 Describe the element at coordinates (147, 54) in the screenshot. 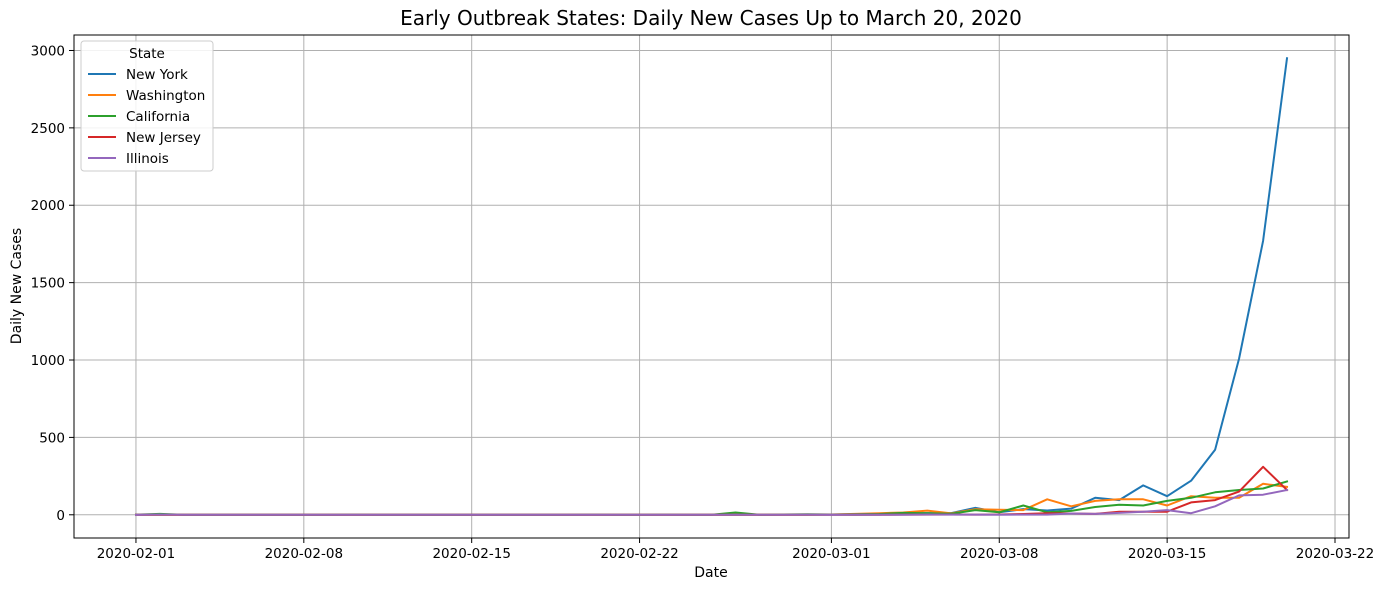

I see `legend-title: State` at that location.